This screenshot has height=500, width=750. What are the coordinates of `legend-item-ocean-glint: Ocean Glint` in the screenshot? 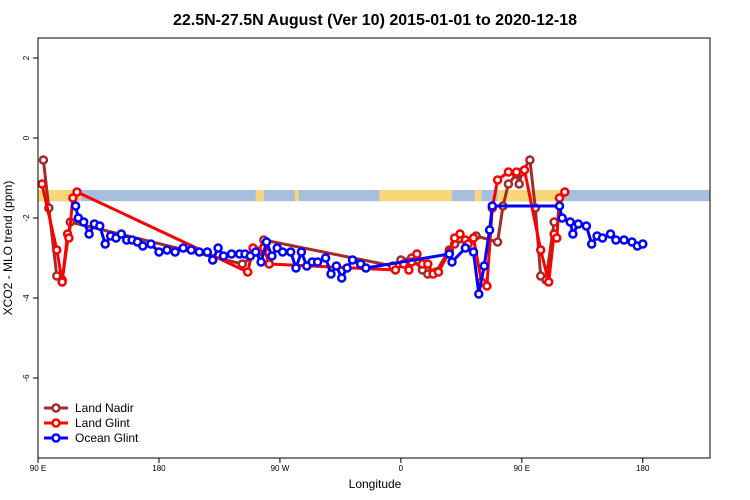 It's located at (91, 438).